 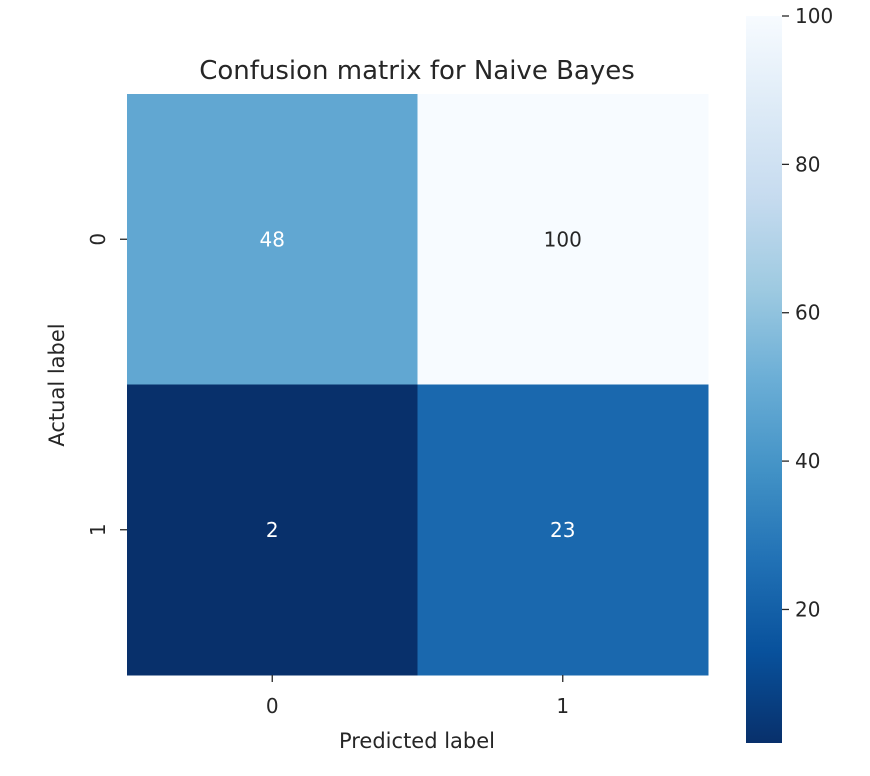 I want to click on colorbar-ticks: 20 40 60 80 100, so click(x=807, y=312).